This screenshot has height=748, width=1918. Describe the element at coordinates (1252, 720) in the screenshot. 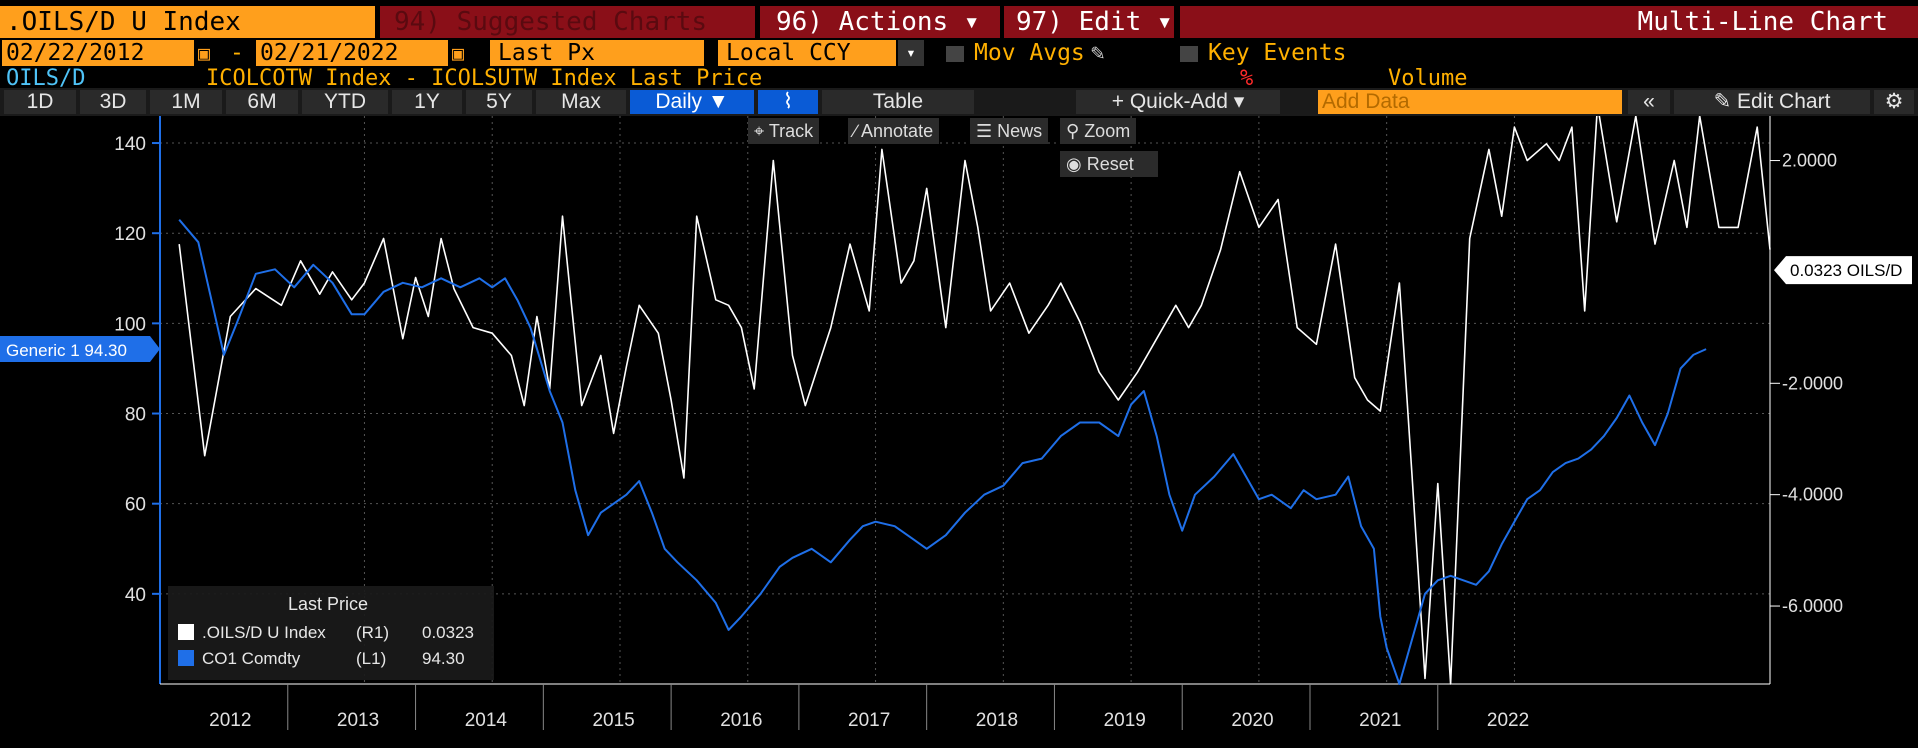

I see `x-tick-label: 2020` at that location.